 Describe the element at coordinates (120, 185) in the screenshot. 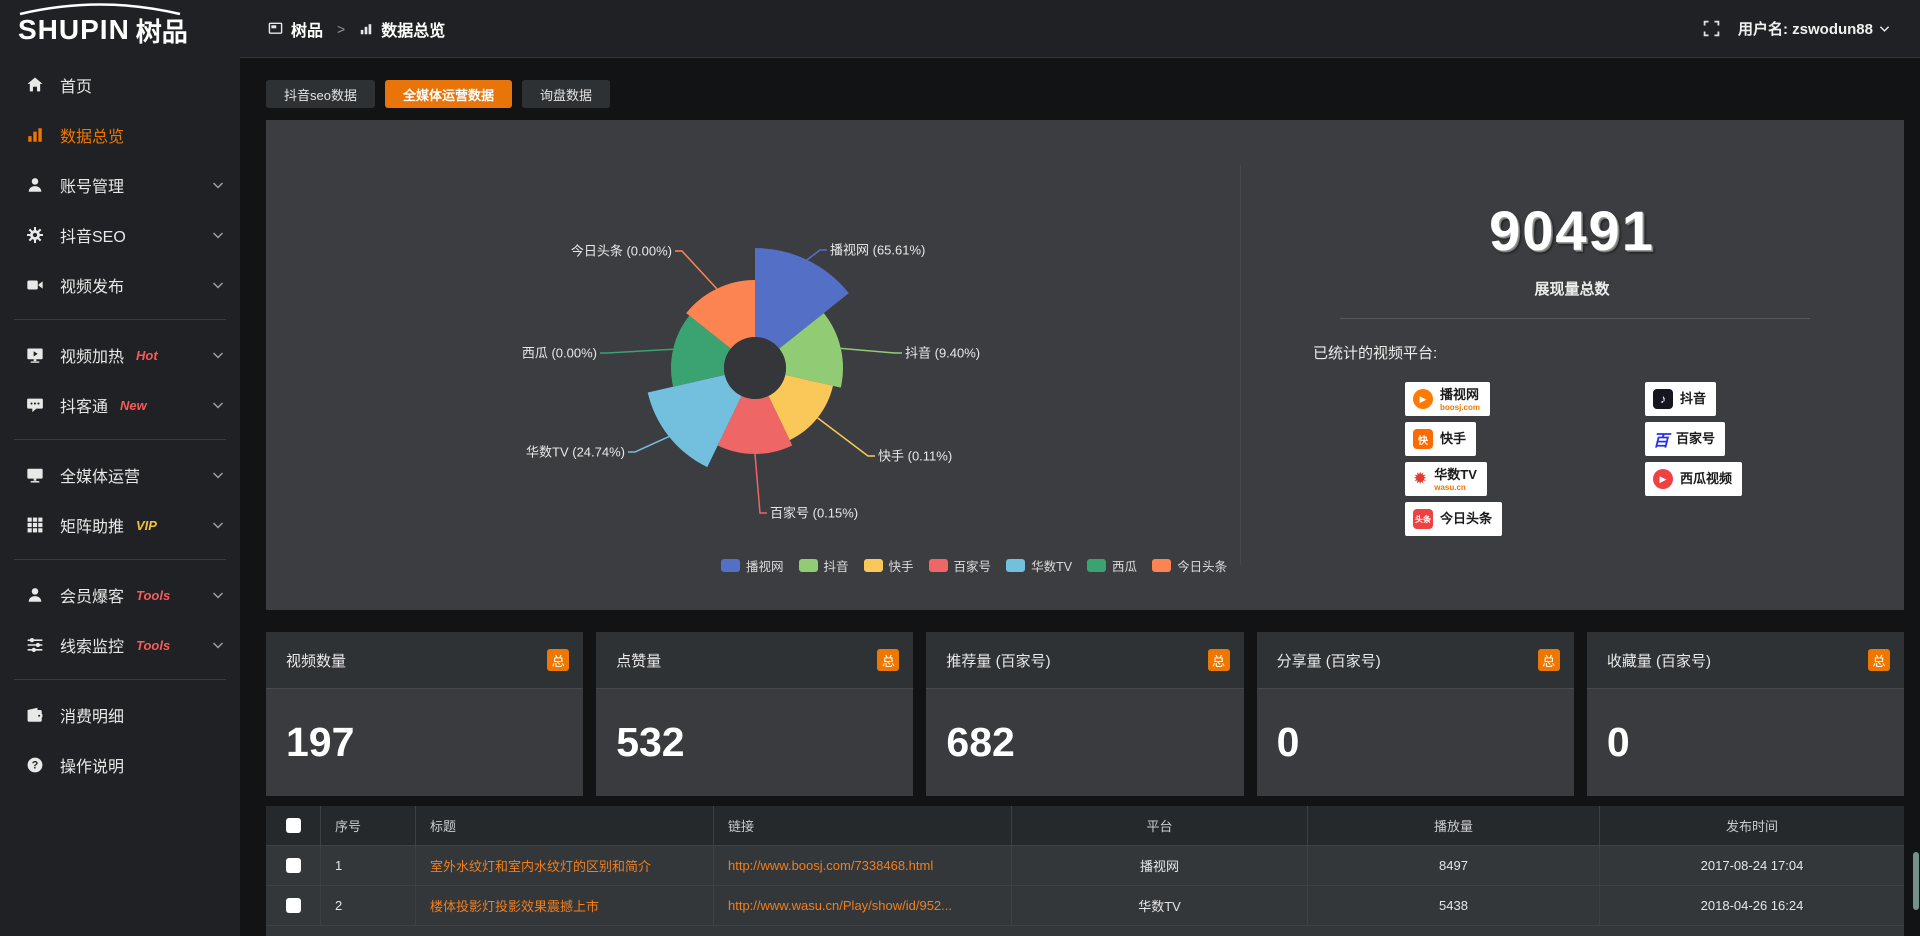

I see `sidebar-item: 账号管理` at that location.